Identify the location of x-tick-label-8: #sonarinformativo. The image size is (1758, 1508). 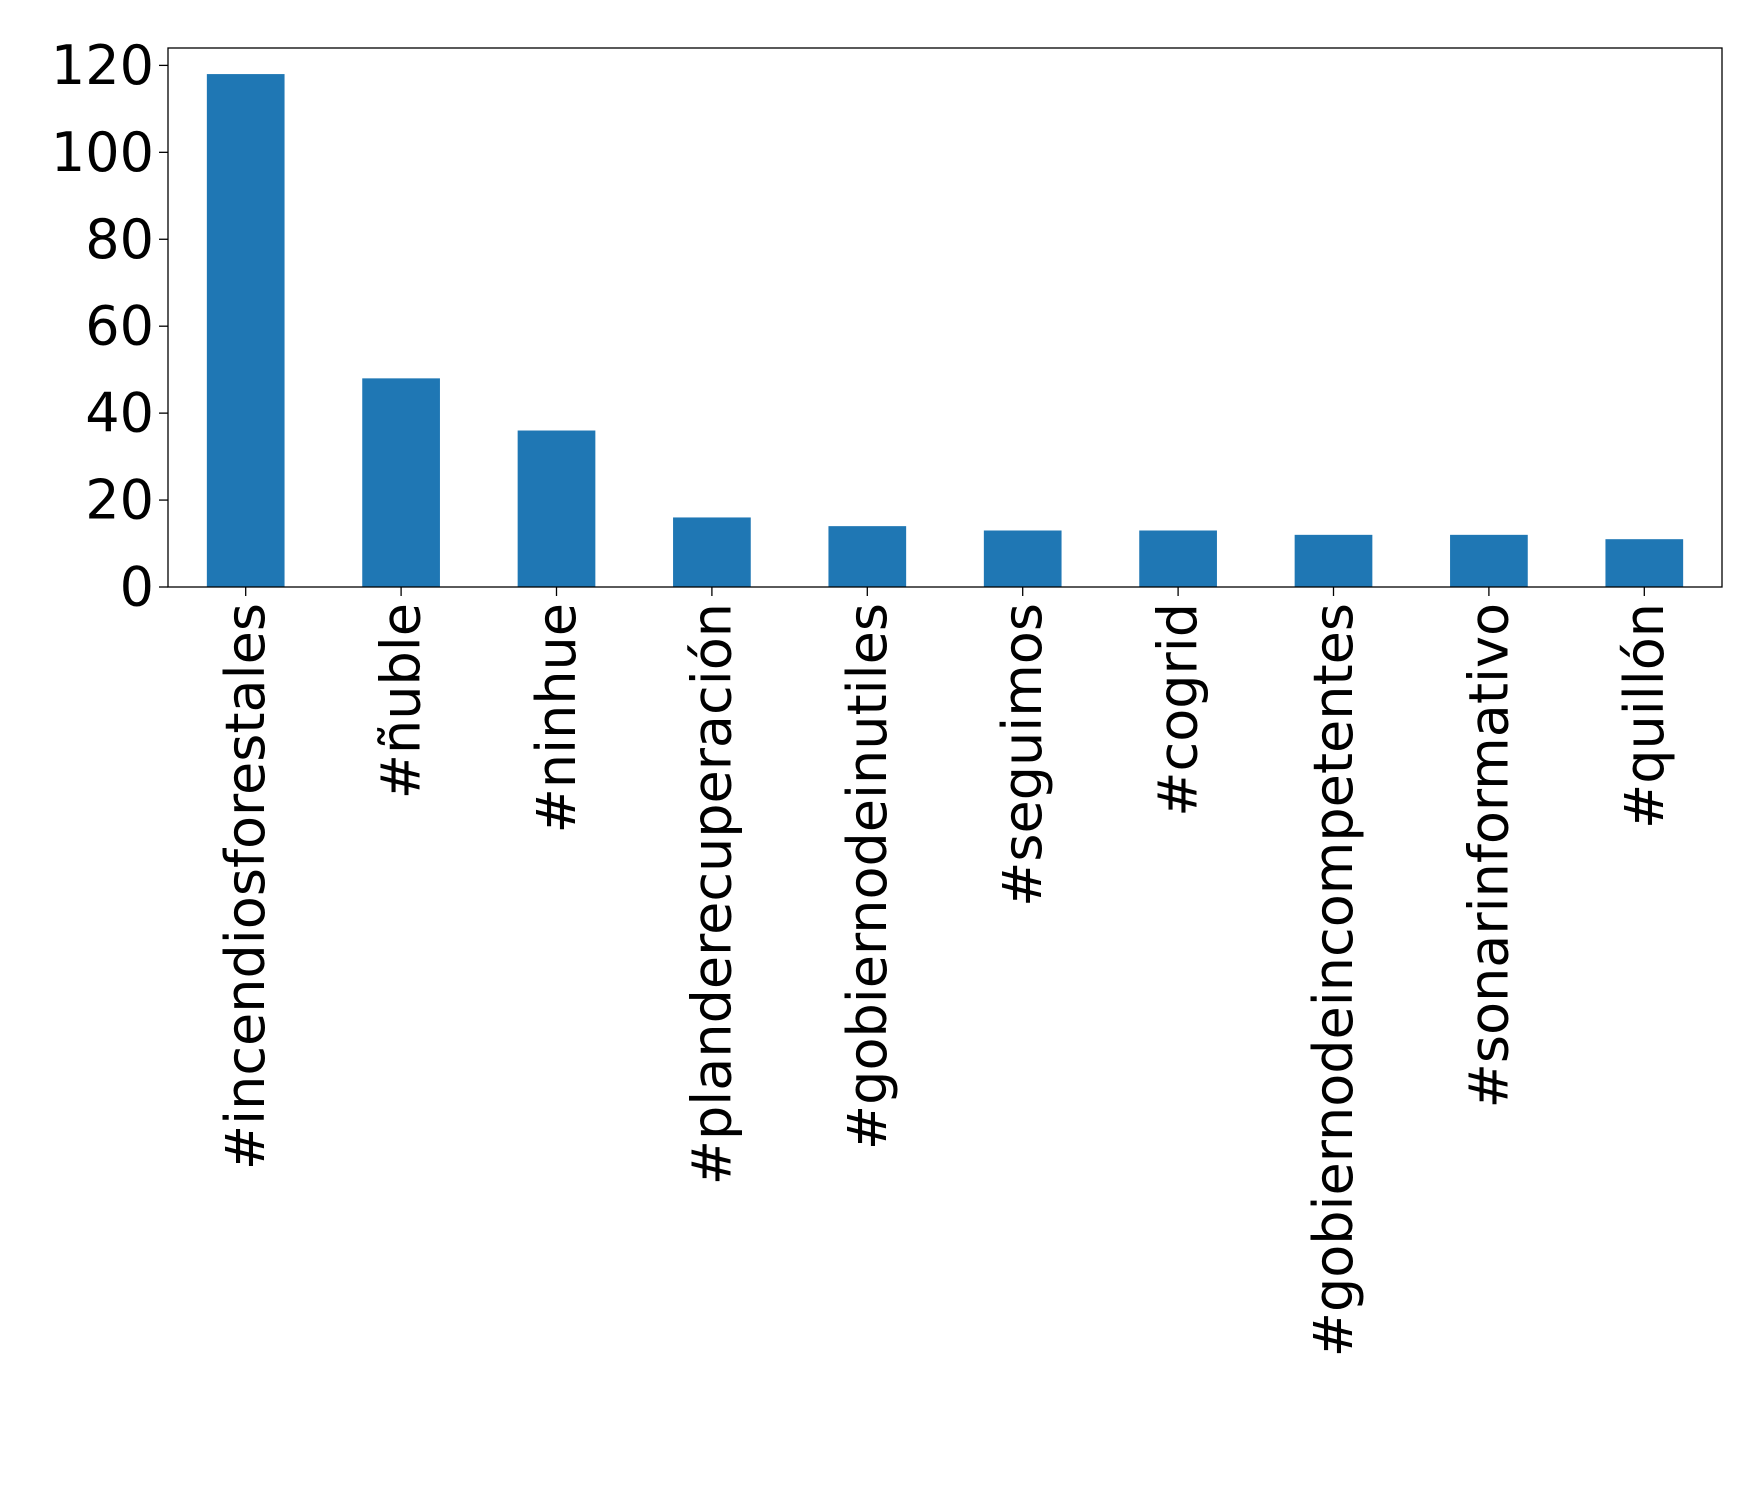
(1488, 855).